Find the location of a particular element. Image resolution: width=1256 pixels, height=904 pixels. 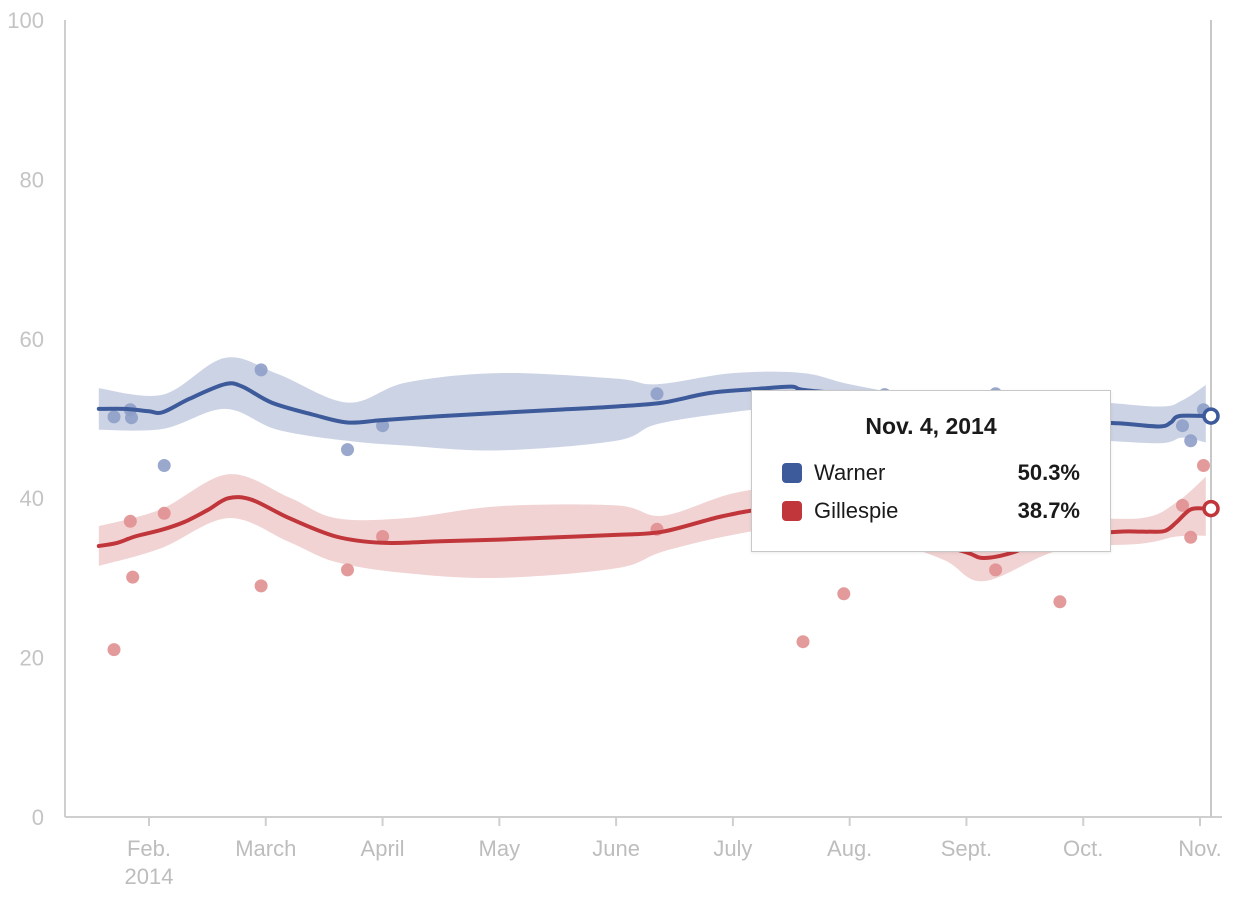

x-tick-label-oct: Oct. is located at coordinates (1083, 848).